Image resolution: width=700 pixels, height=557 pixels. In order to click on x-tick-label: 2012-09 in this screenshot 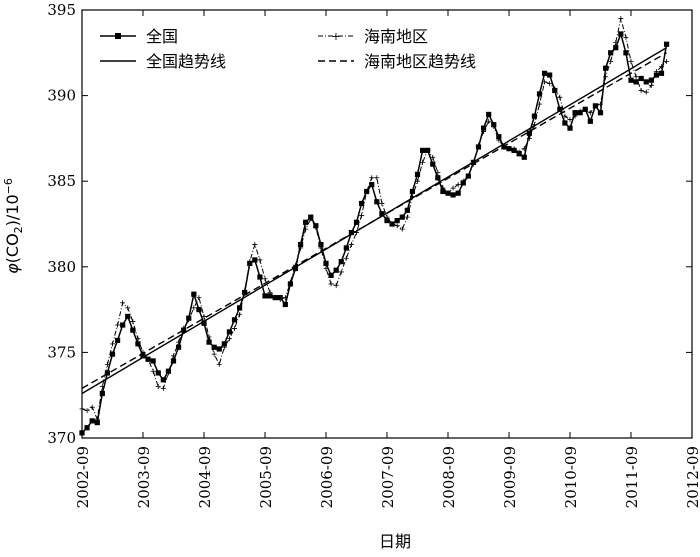, I will do `click(692, 477)`.